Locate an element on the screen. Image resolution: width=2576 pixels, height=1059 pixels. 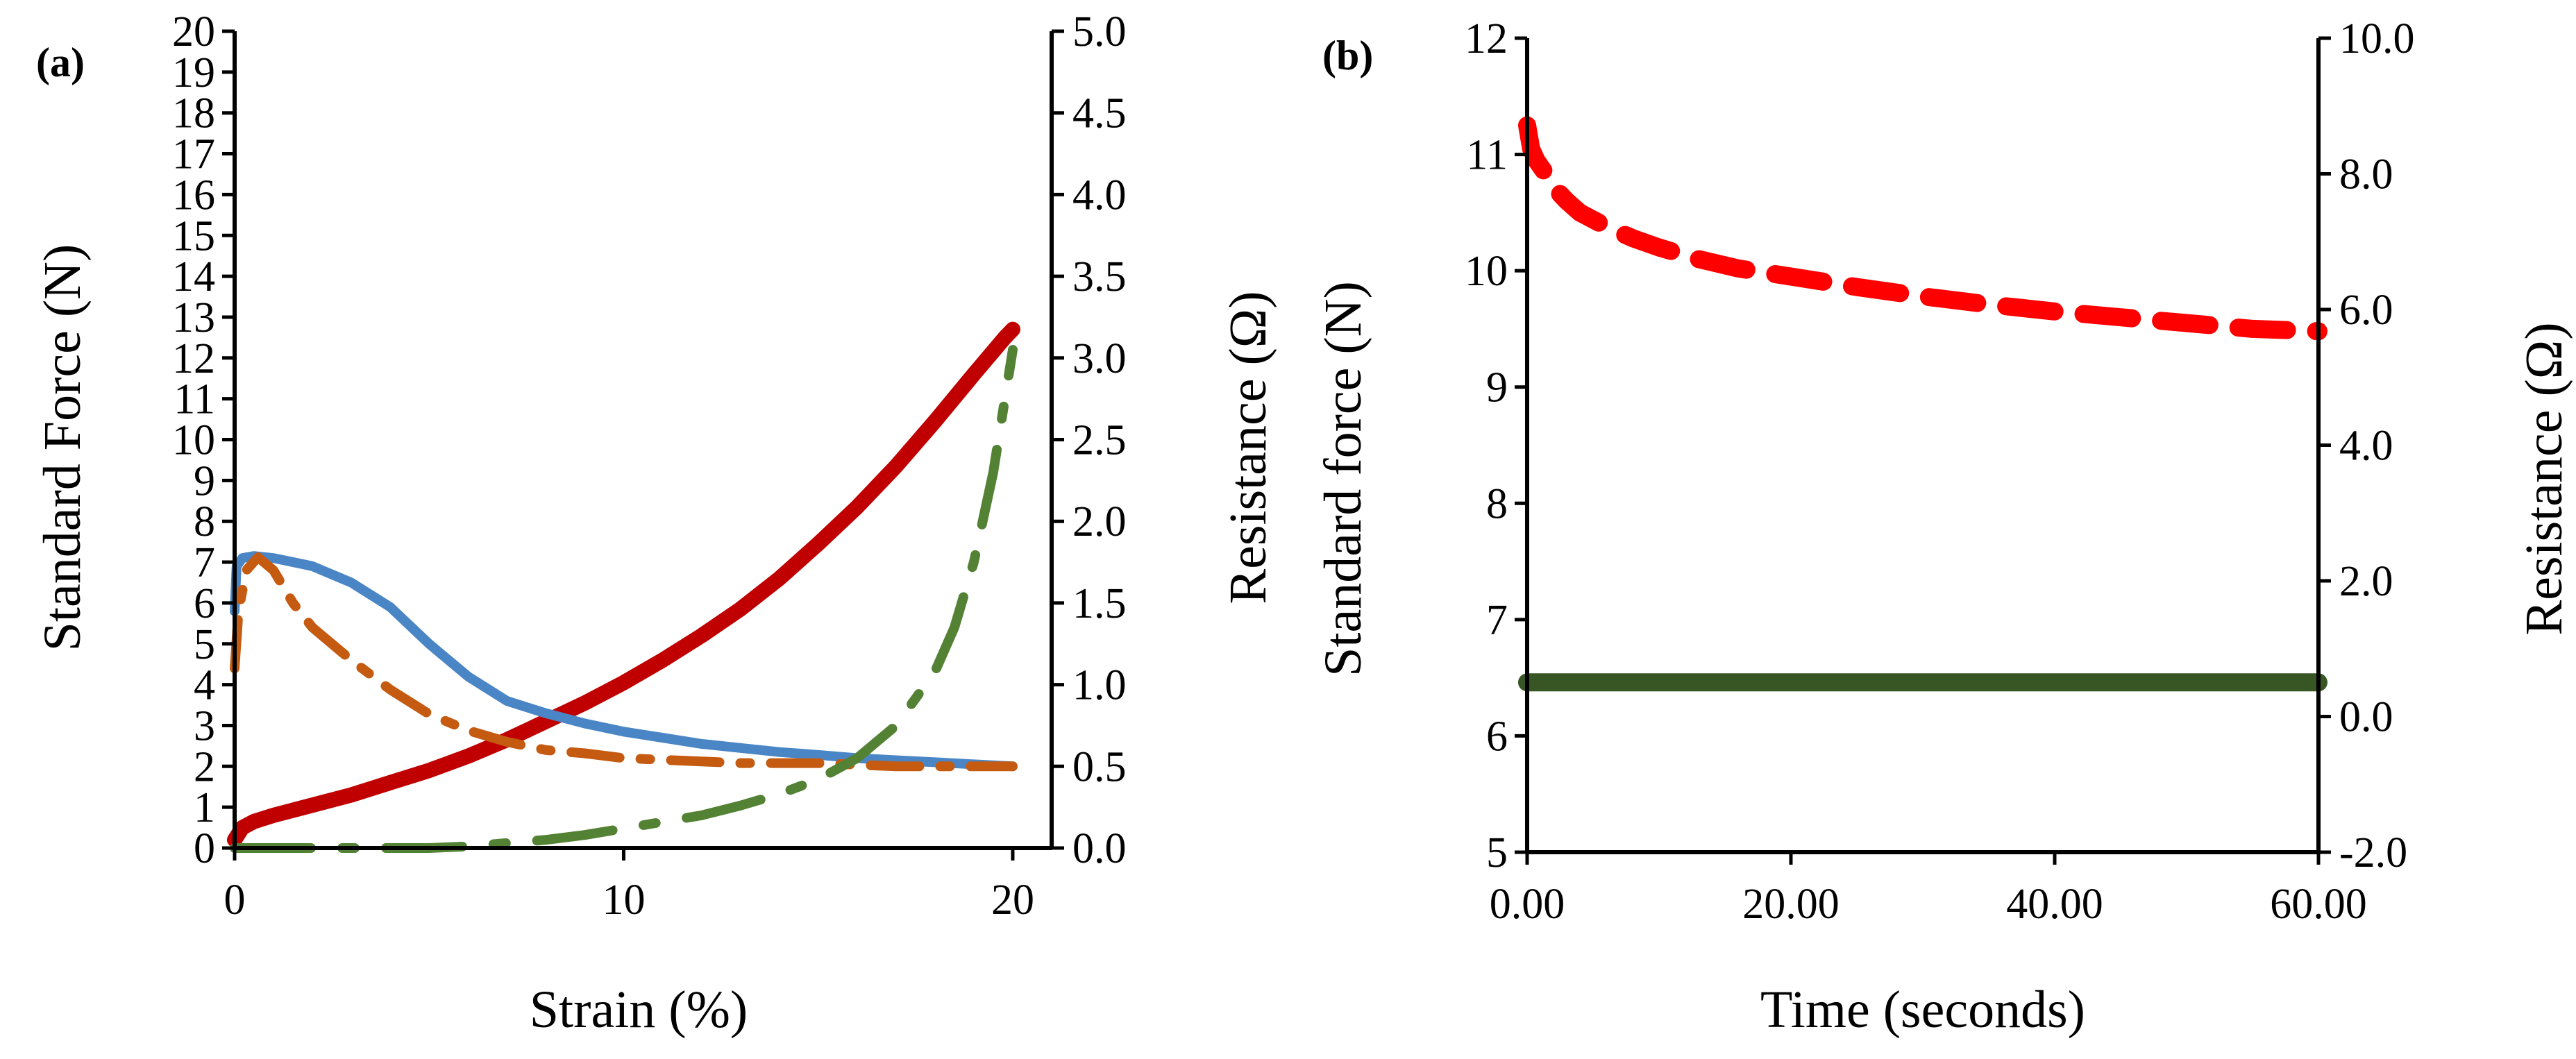
y-tick-label: 1 is located at coordinates (204, 807).